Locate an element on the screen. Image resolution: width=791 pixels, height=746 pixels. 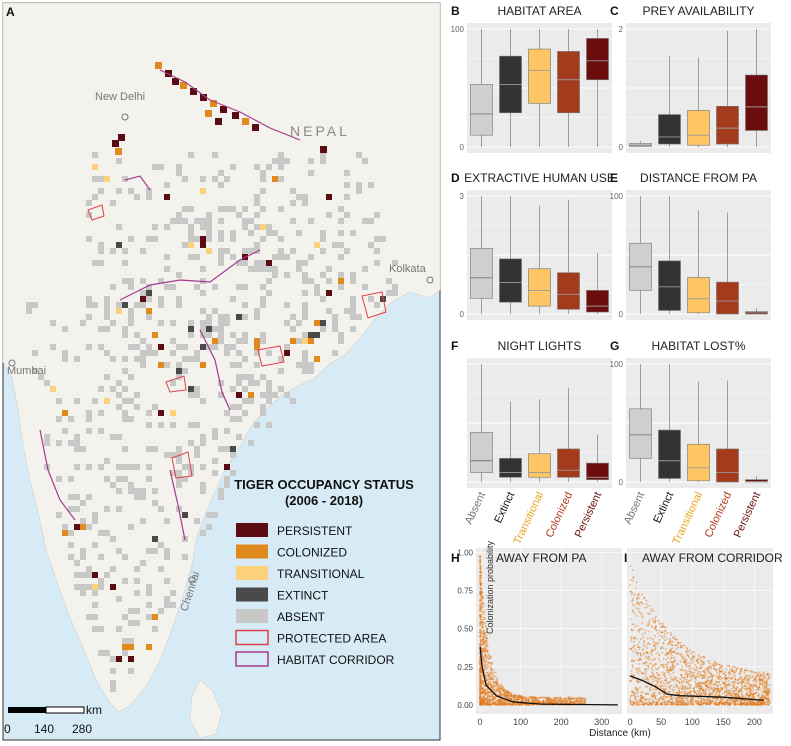
category-label-persistent: Persistent is located at coordinates (589, 514).